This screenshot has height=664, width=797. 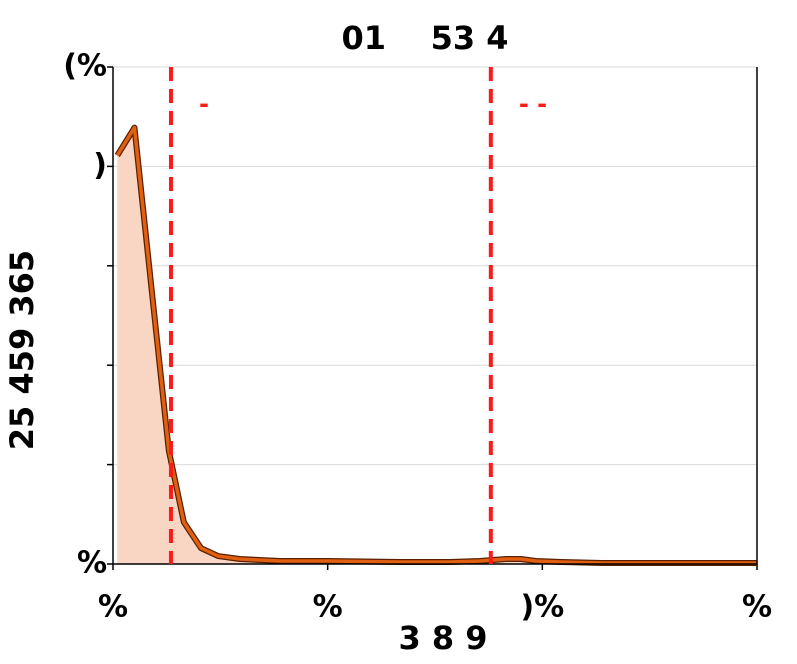 What do you see at coordinates (22, 350) in the screenshot?
I see `y-axis-label: 25 459 365` at bounding box center [22, 350].